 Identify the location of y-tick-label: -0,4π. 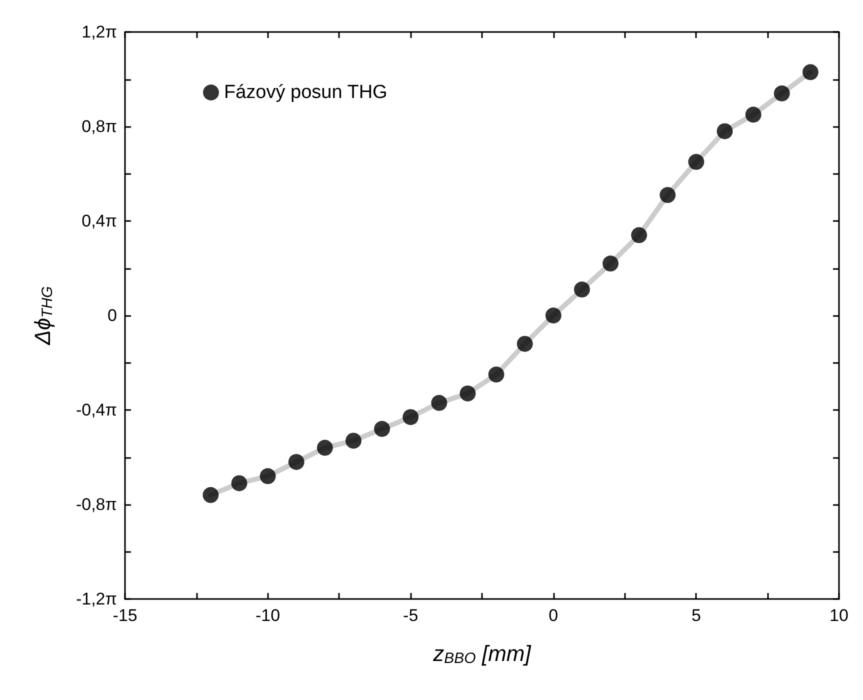
(96, 410).